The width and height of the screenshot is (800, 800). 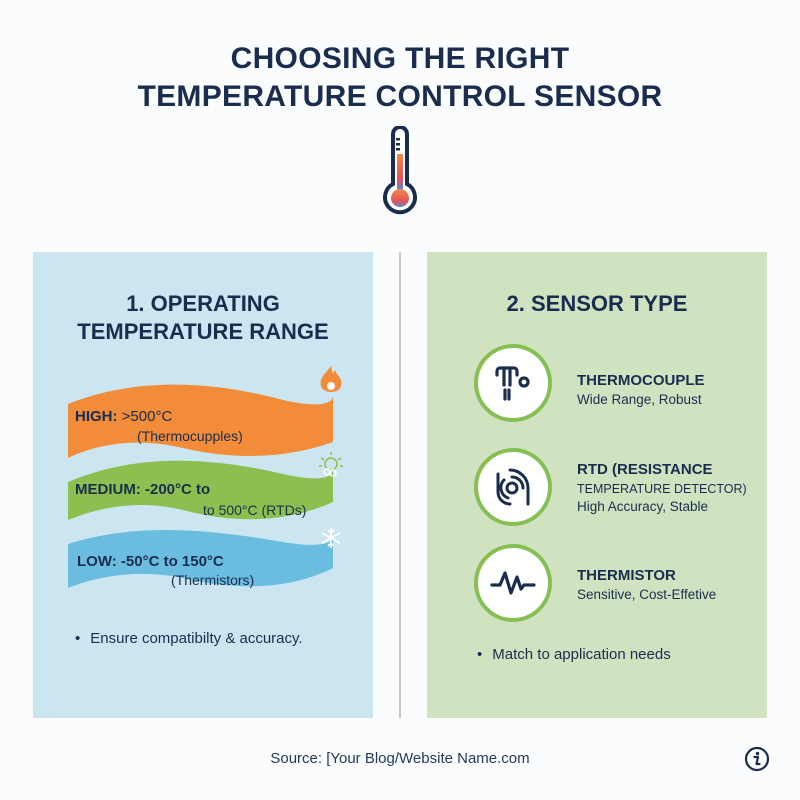 I want to click on medium-range-label: MEDIUM: -200°C to, so click(x=143, y=489).